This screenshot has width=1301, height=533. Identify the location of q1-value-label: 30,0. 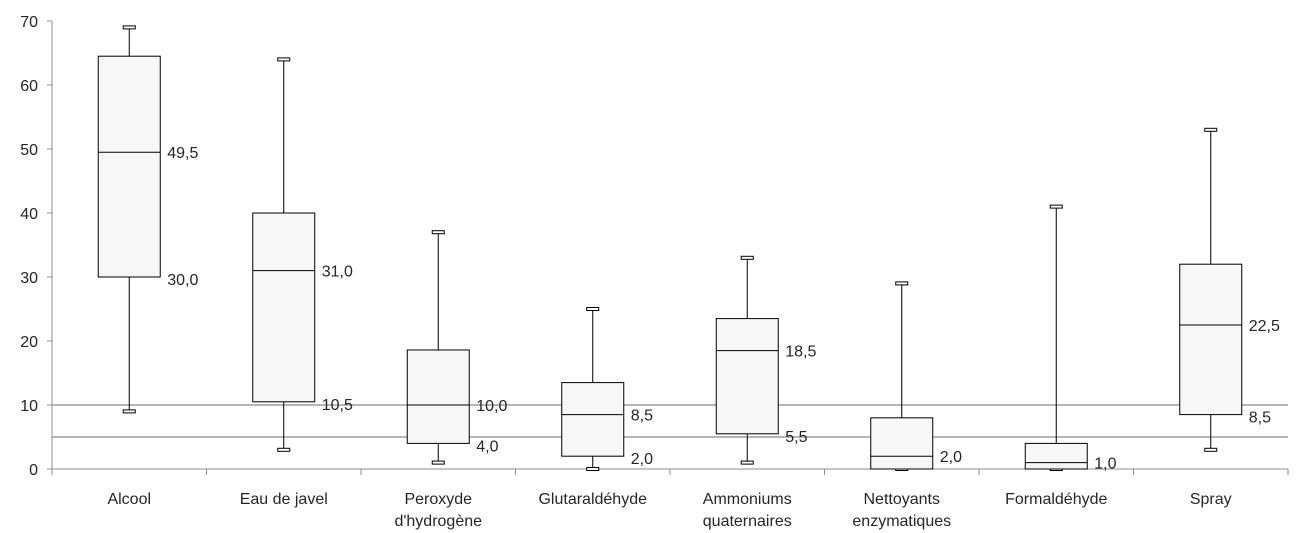
(182, 280).